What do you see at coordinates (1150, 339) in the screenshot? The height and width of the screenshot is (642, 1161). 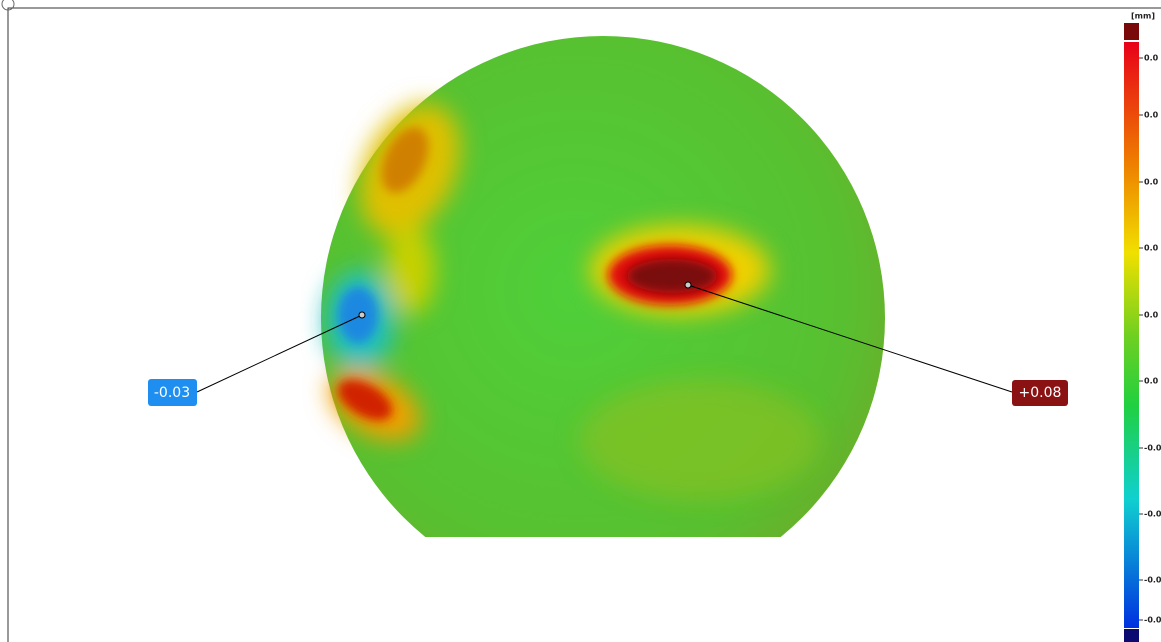 I see `scale-labels: 0.0 0.0 0.0 0.0 0.0 0.0 -0.0 -0.0 -0.0 -0.0` at bounding box center [1150, 339].